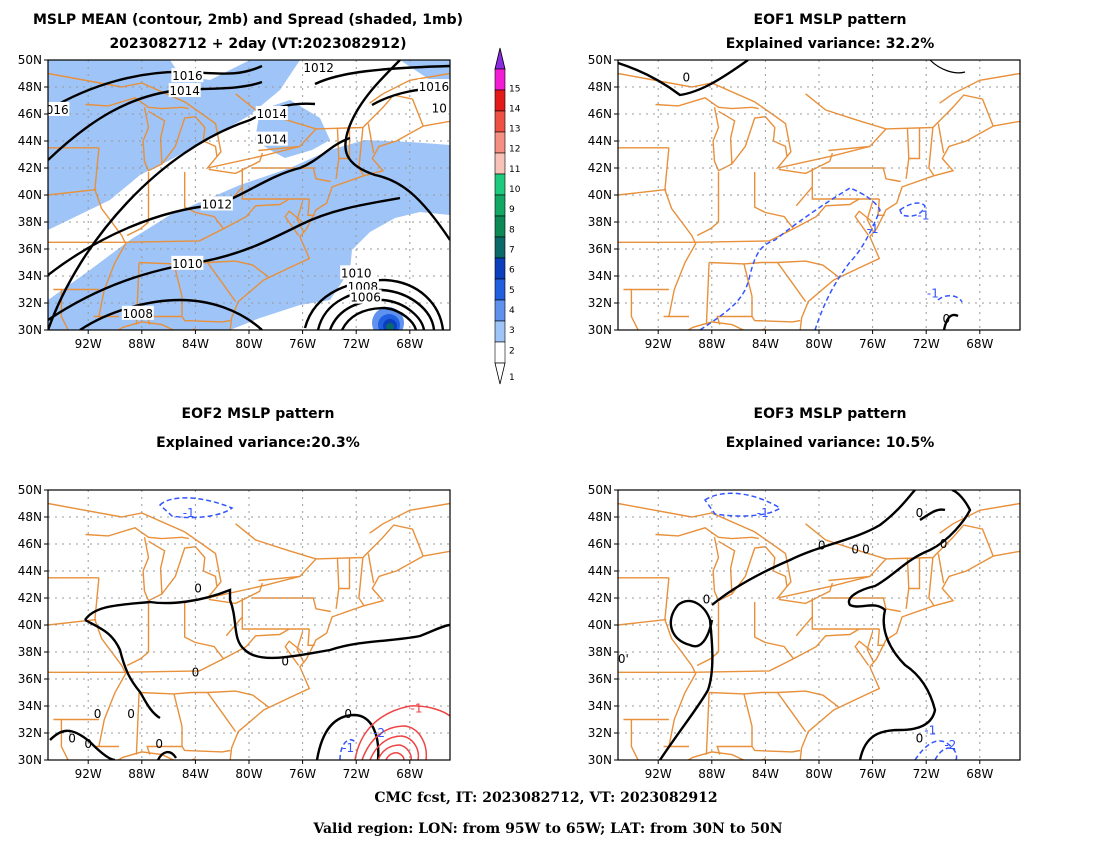  What do you see at coordinates (819, 195) in the screenshot?
I see `gridlines-p2` at bounding box center [819, 195].